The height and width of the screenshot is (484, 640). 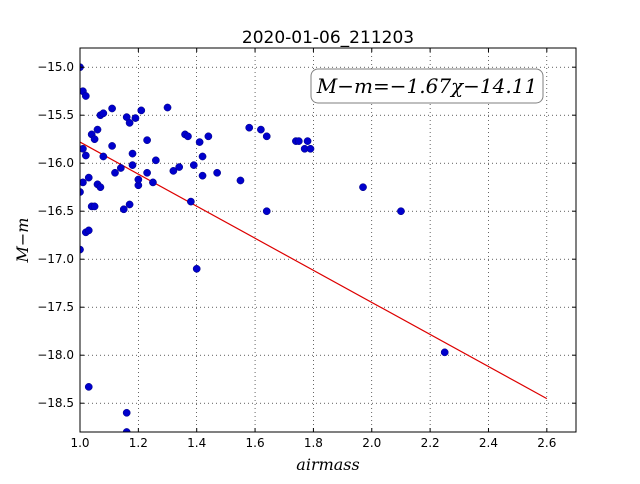 I want to click on x-tick-label: 2.0, so click(x=371, y=443).